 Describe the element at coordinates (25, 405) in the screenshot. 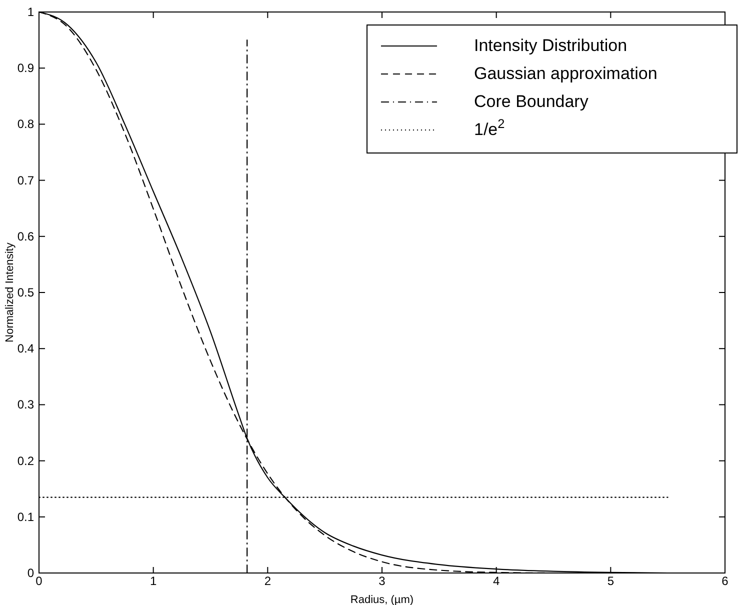

I see `y-tick-label: 0.3` at that location.